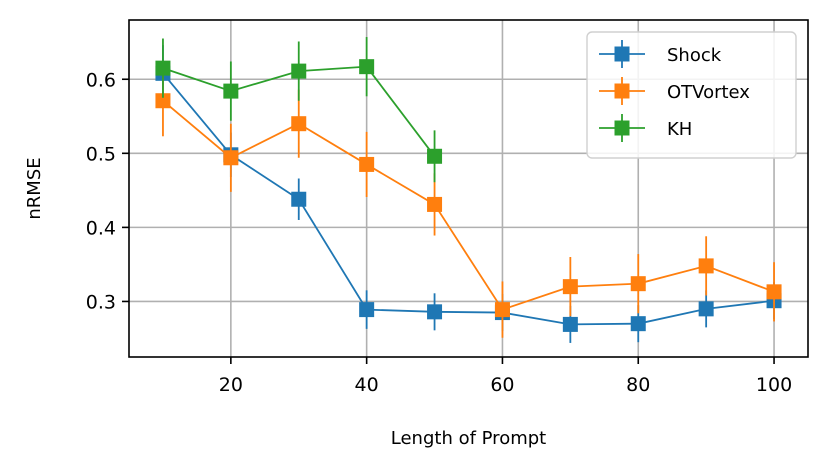  I want to click on y-tick-label: 0.4, so click(101, 228).